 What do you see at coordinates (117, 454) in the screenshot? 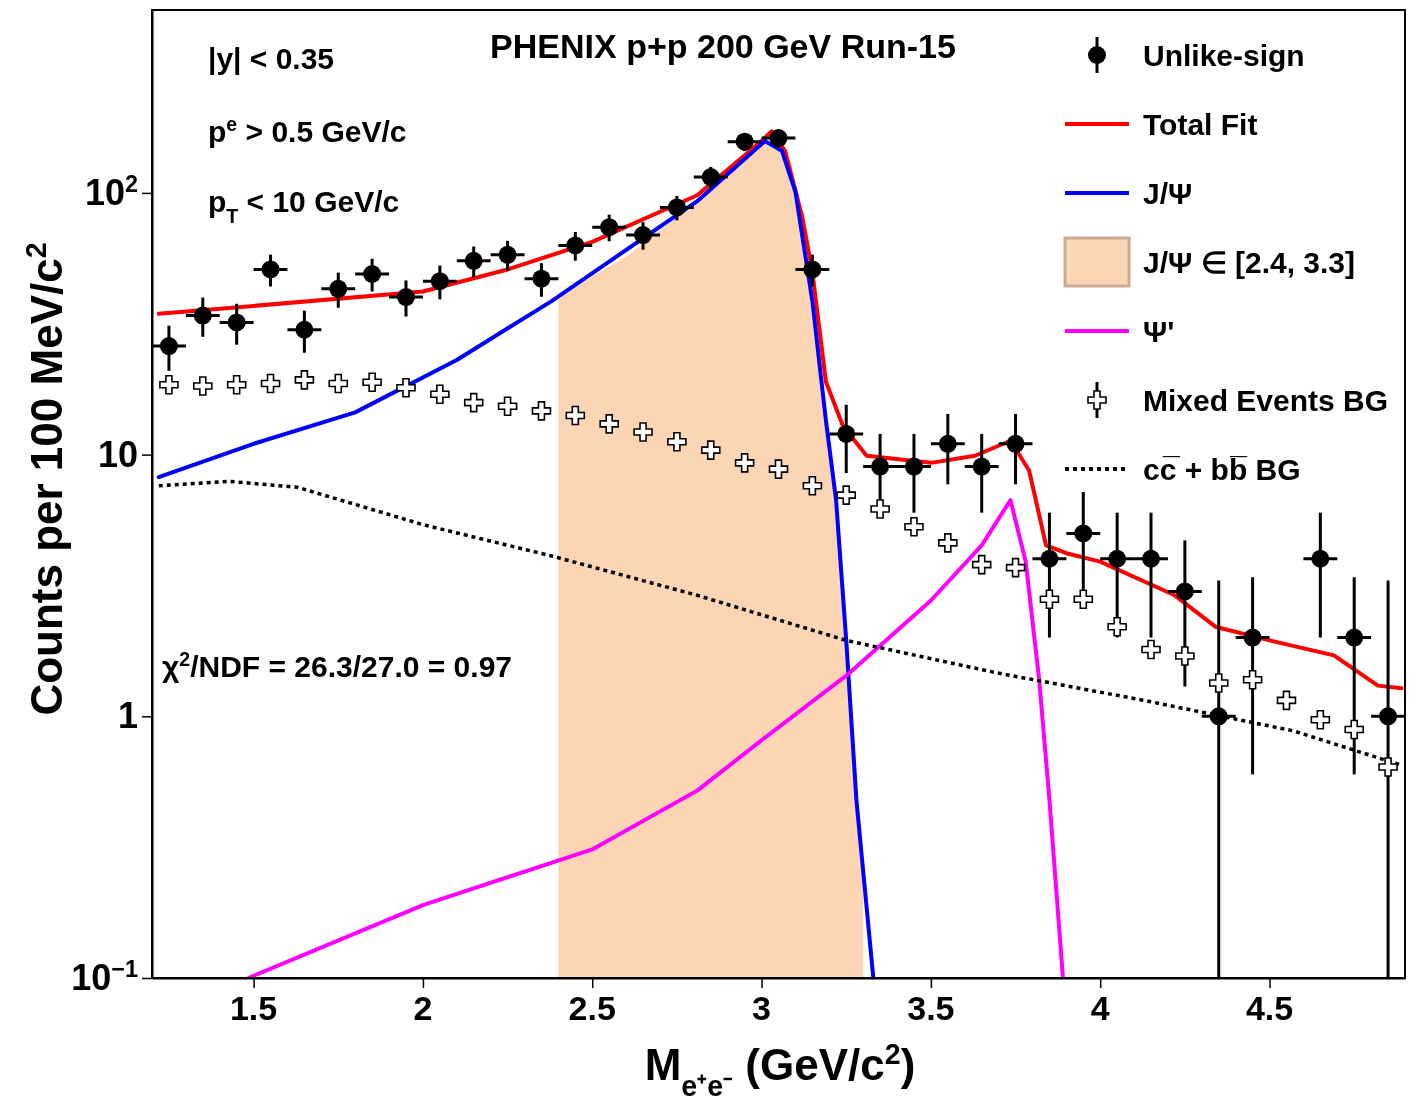
I see `y-tick-label: 10` at bounding box center [117, 454].